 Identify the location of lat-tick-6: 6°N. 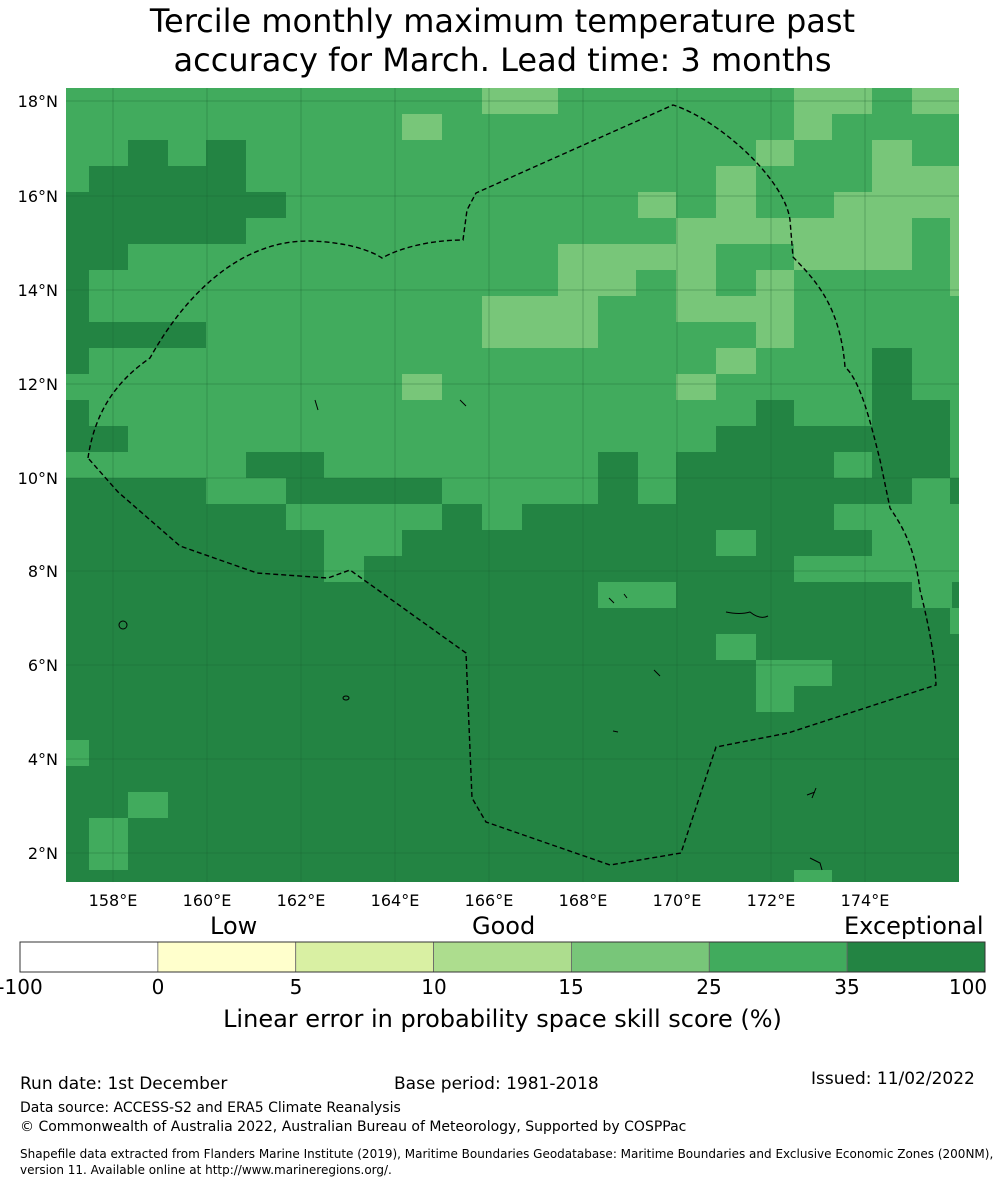
(43, 665).